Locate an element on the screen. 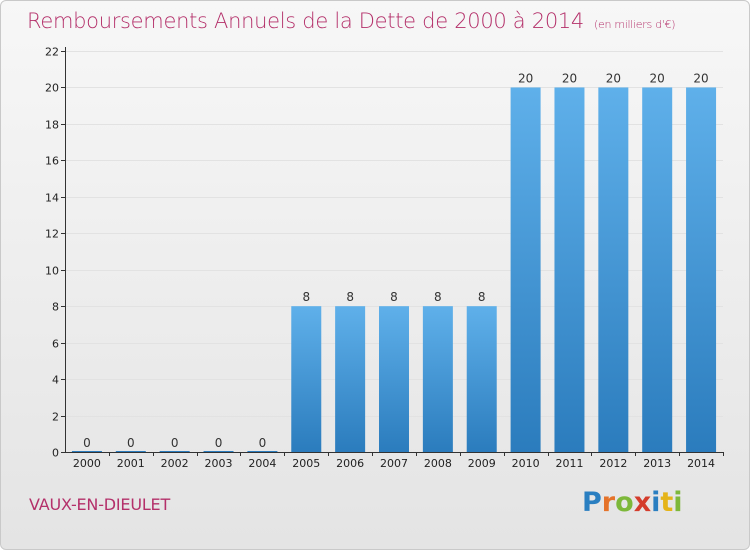  y-tick-label: 20 is located at coordinates (52, 88).